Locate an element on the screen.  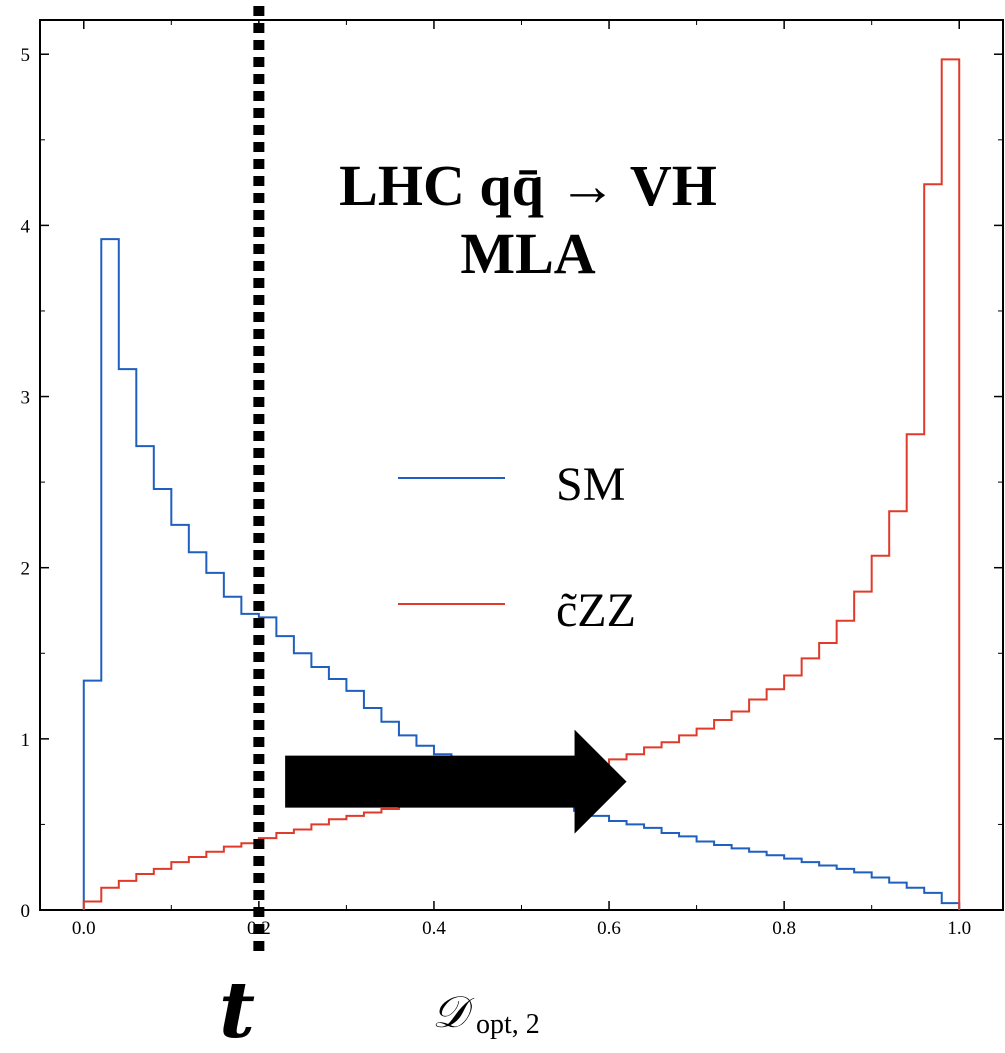
x-tick-label: 0.8 is located at coordinates (784, 928).